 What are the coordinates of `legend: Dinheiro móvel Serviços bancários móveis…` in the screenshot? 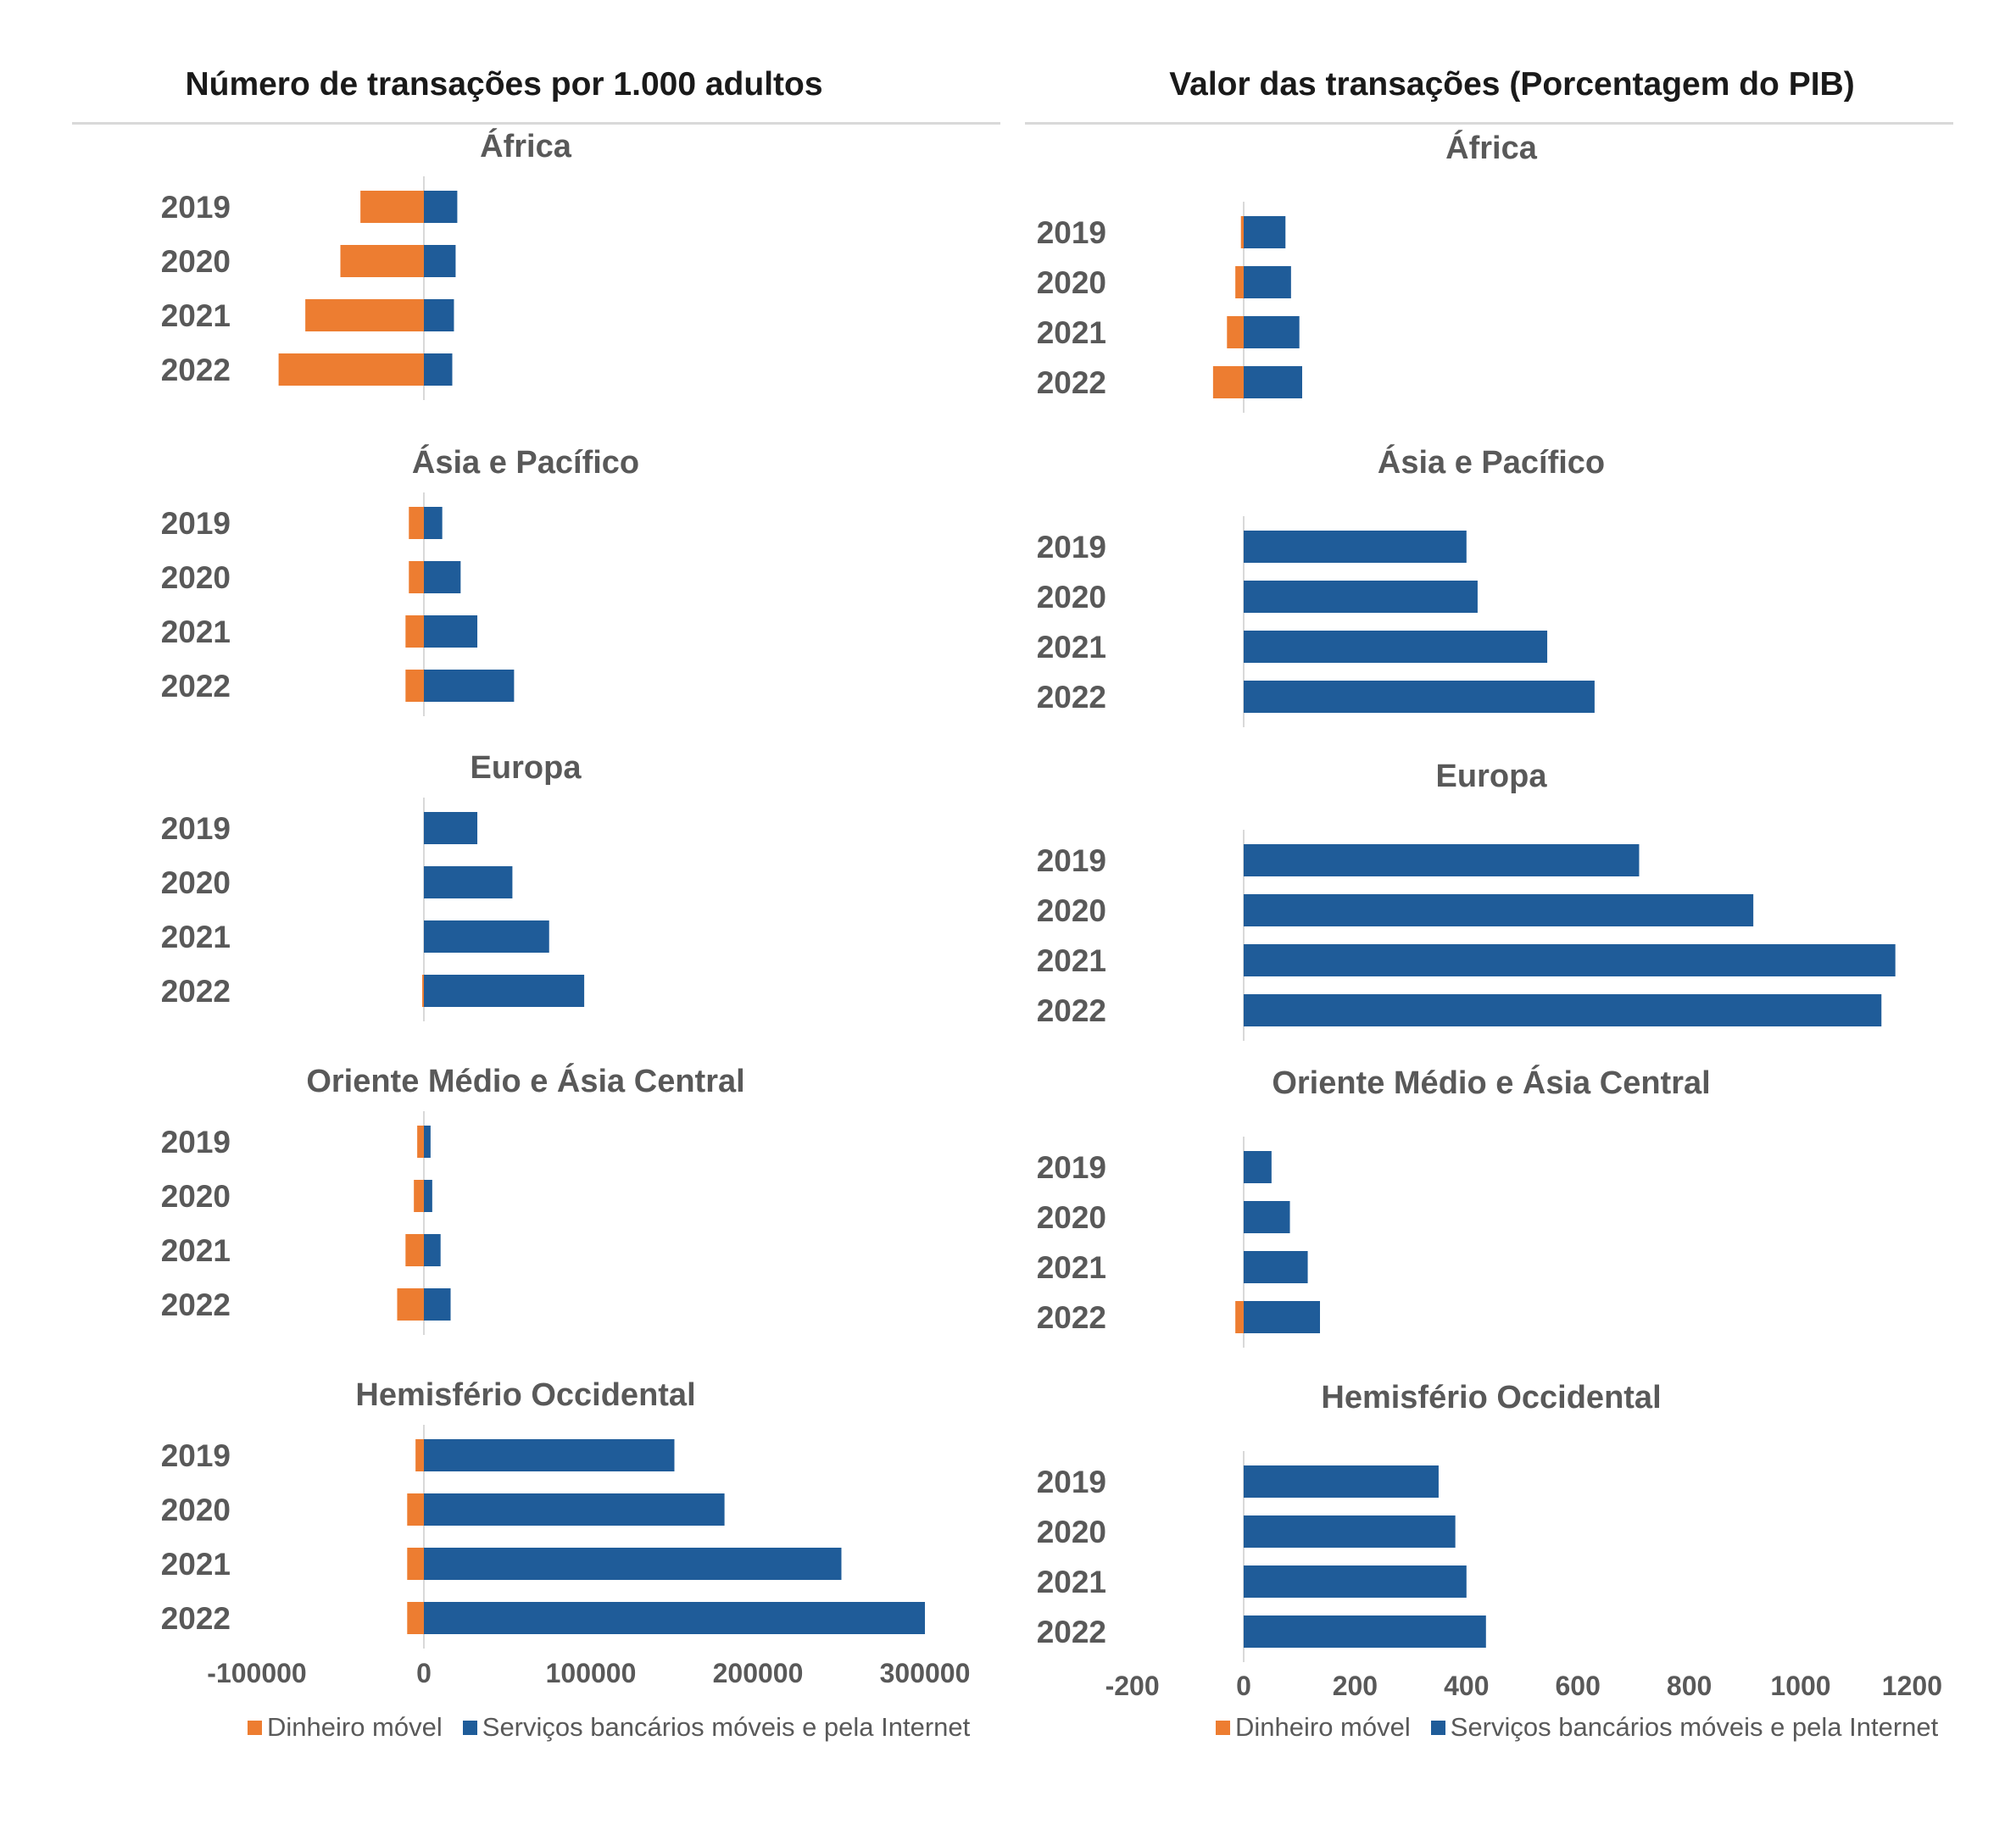 It's located at (619, 1727).